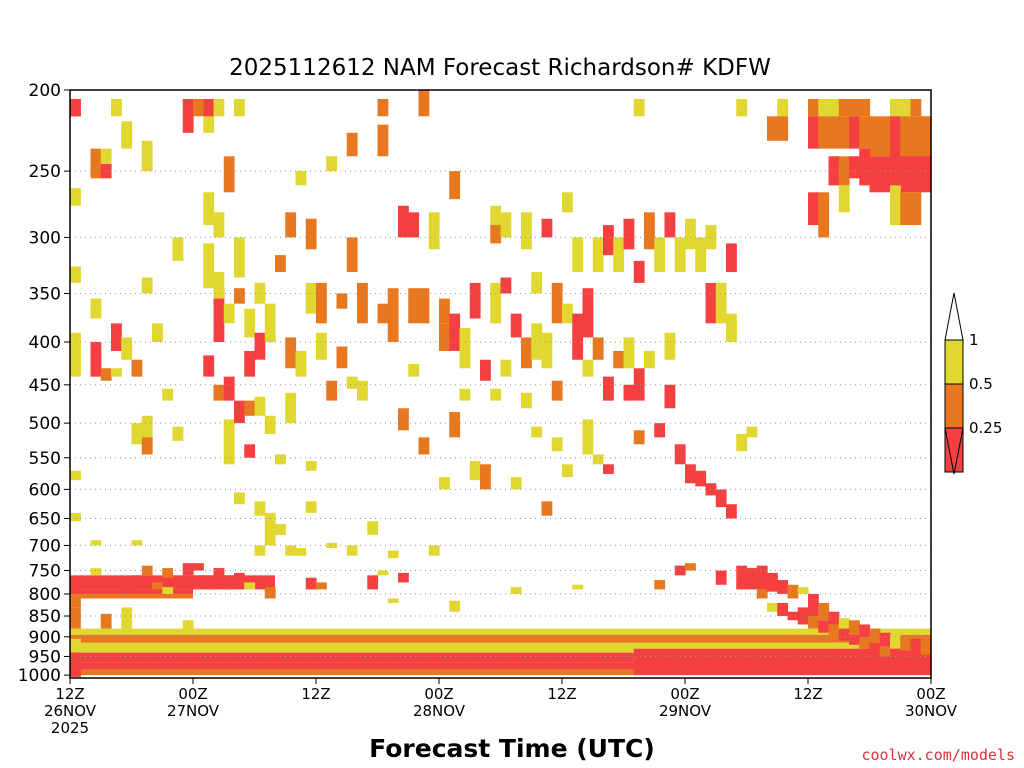  What do you see at coordinates (981, 384) in the screenshot?
I see `colorbar-label: 0.5` at bounding box center [981, 384].